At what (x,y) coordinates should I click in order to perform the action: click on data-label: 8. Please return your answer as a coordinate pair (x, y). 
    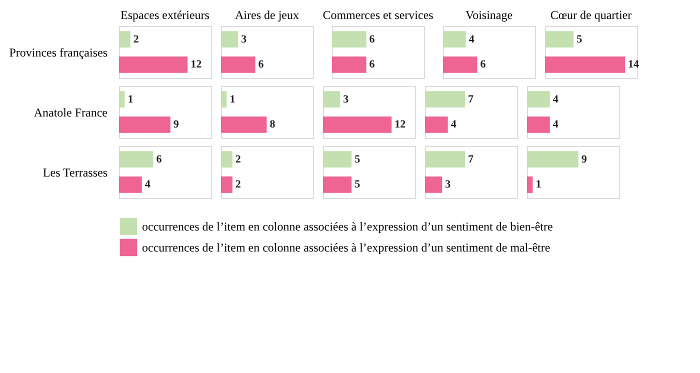
    Looking at the image, I should click on (273, 124).